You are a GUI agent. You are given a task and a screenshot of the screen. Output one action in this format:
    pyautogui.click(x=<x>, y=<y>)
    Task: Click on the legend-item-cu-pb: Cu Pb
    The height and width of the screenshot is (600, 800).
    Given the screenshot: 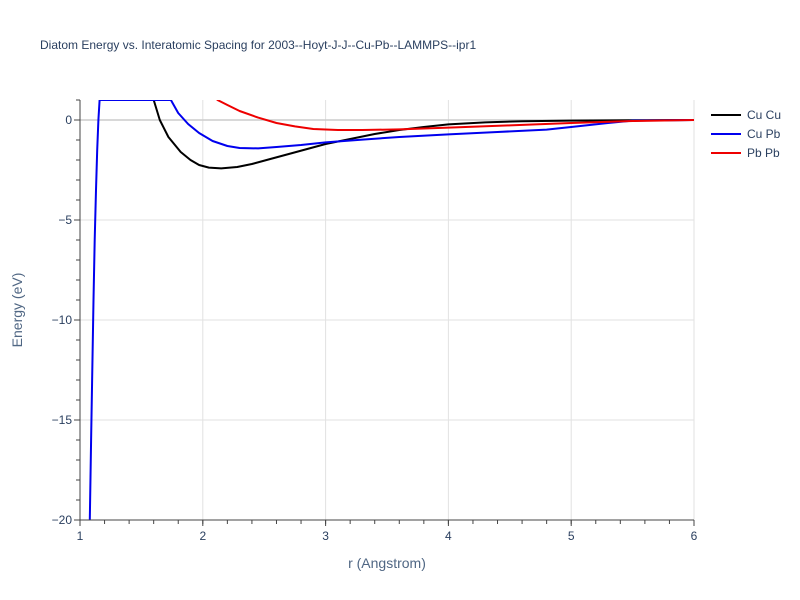 What is the action you would take?
    pyautogui.click(x=746, y=134)
    